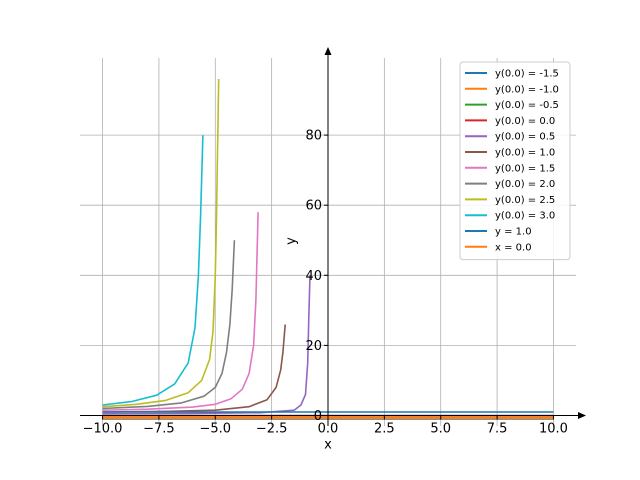 The width and height of the screenshot is (640, 480). Describe the element at coordinates (384, 428) in the screenshot. I see `x-tick-label: 2.5` at that location.